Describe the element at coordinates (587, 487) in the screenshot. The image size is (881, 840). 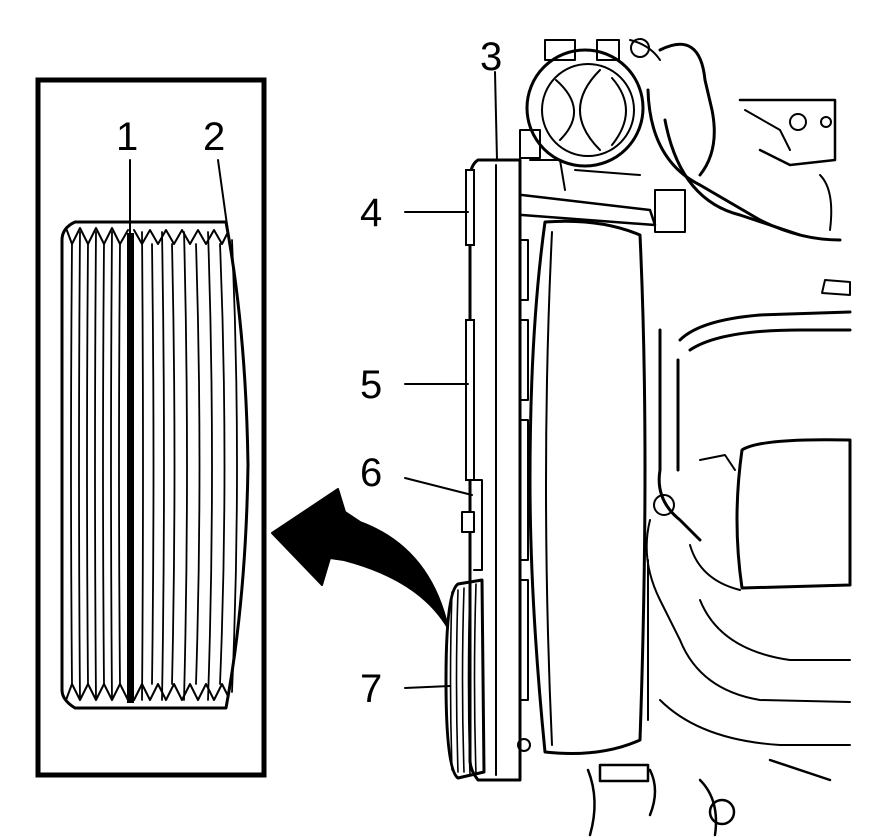
I see `front-cover` at that location.